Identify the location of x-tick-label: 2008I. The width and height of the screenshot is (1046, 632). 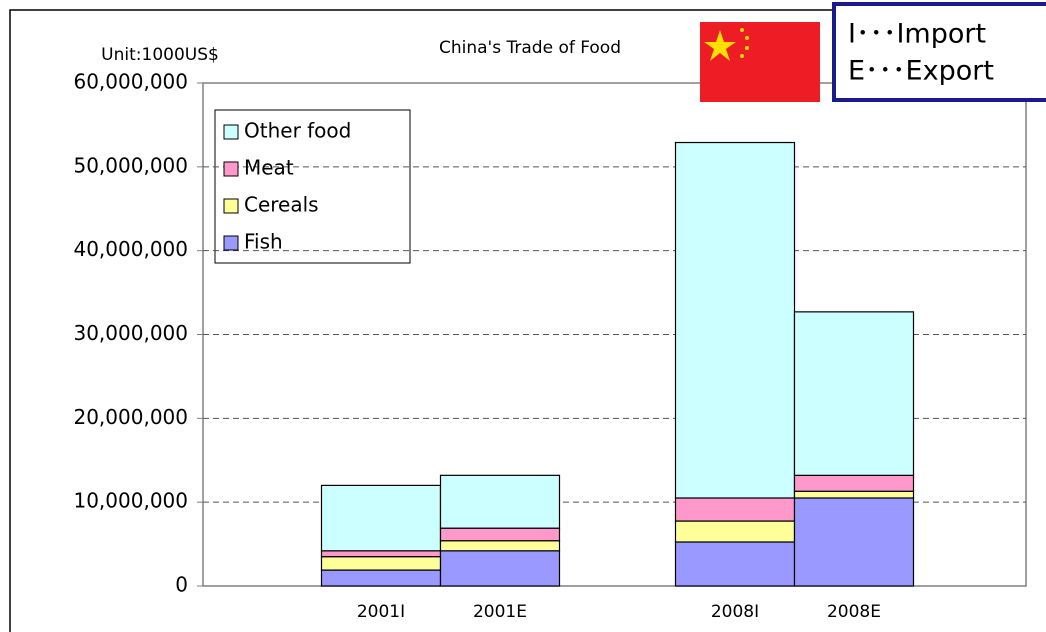
(735, 612).